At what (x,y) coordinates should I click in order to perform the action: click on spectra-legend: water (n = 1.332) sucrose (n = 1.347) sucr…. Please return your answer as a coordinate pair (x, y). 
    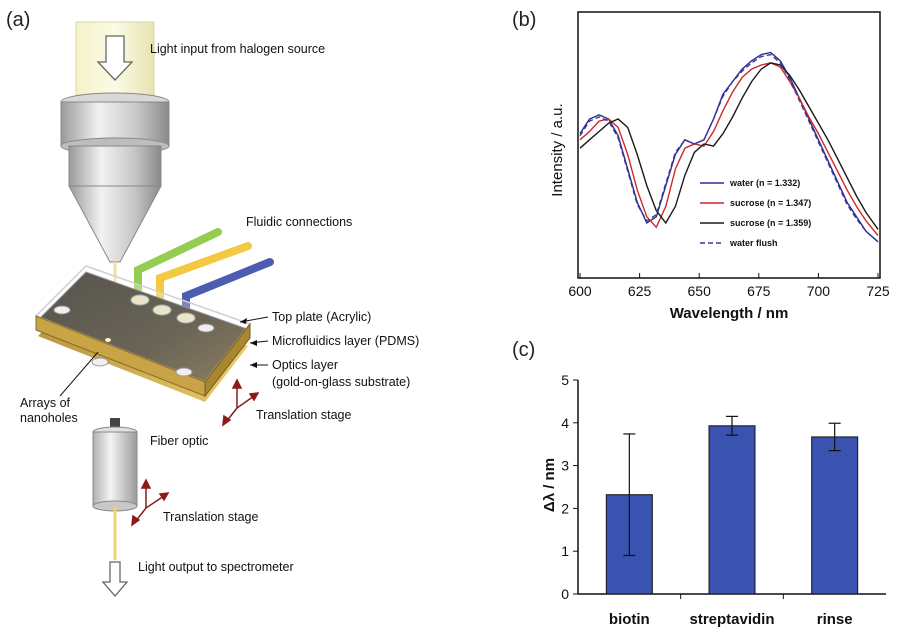
    Looking at the image, I should click on (755, 213).